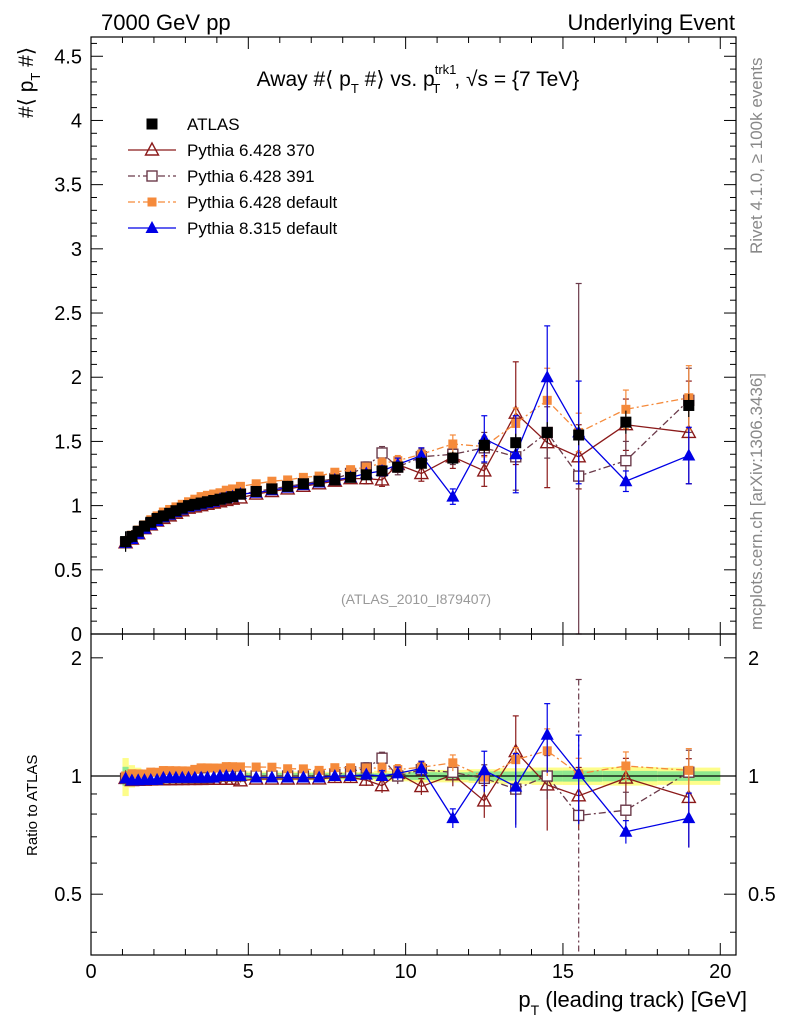 This screenshot has width=786, height=1024. Describe the element at coordinates (68, 895) in the screenshot. I see `ratio-y-tick-label: 0.5` at that location.